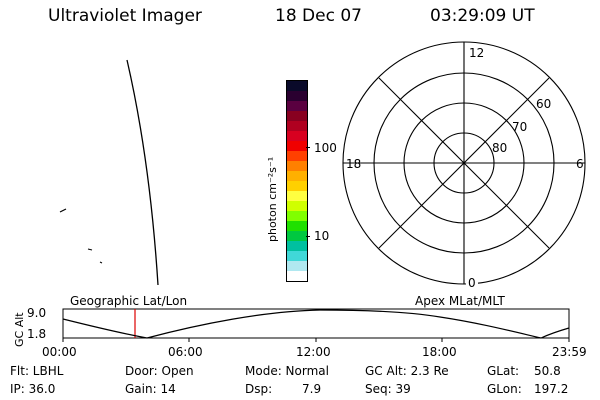 The image size is (600, 400). I want to click on colorbar-tick-10: 10, so click(322, 236).